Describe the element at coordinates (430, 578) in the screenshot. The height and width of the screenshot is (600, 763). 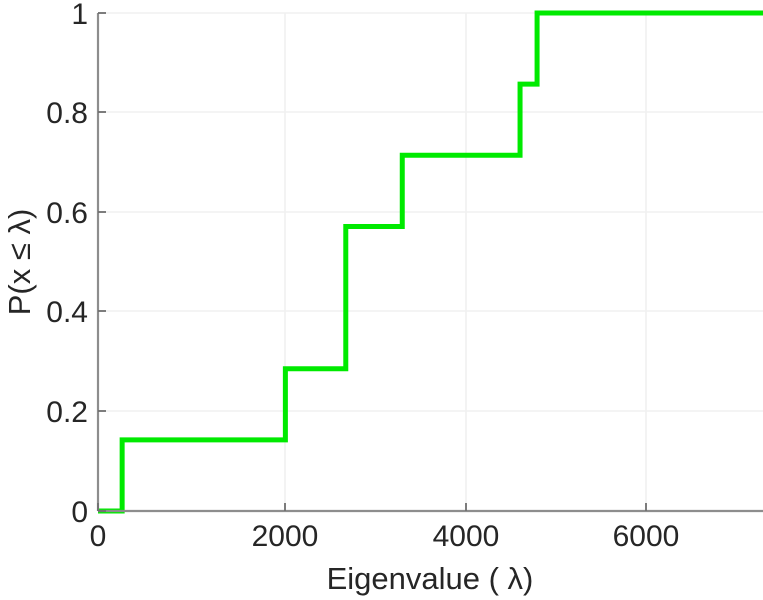
I see `x-axis-title: Eigenvalue ( λ)` at that location.